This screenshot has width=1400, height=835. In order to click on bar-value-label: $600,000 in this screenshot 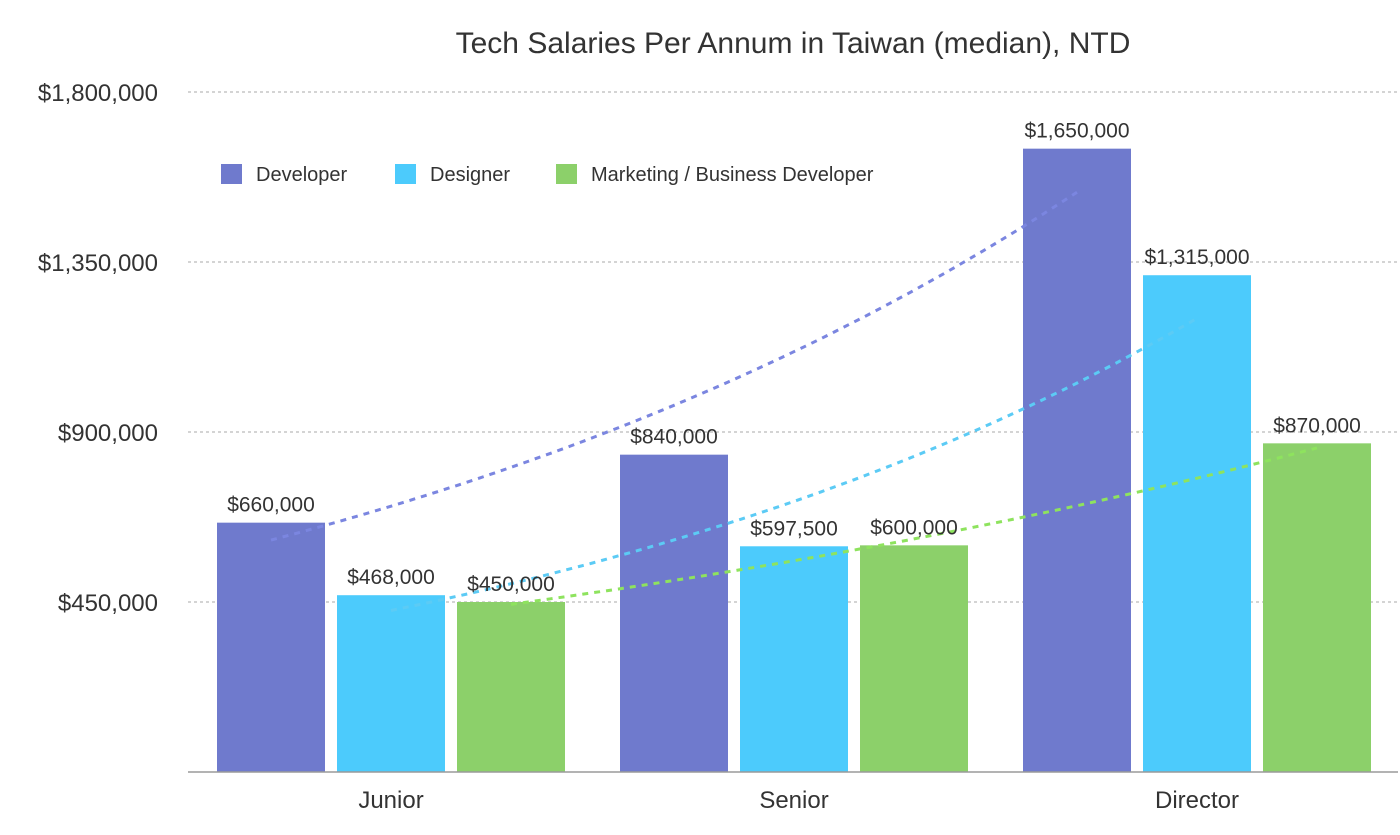, I will do `click(914, 527)`.